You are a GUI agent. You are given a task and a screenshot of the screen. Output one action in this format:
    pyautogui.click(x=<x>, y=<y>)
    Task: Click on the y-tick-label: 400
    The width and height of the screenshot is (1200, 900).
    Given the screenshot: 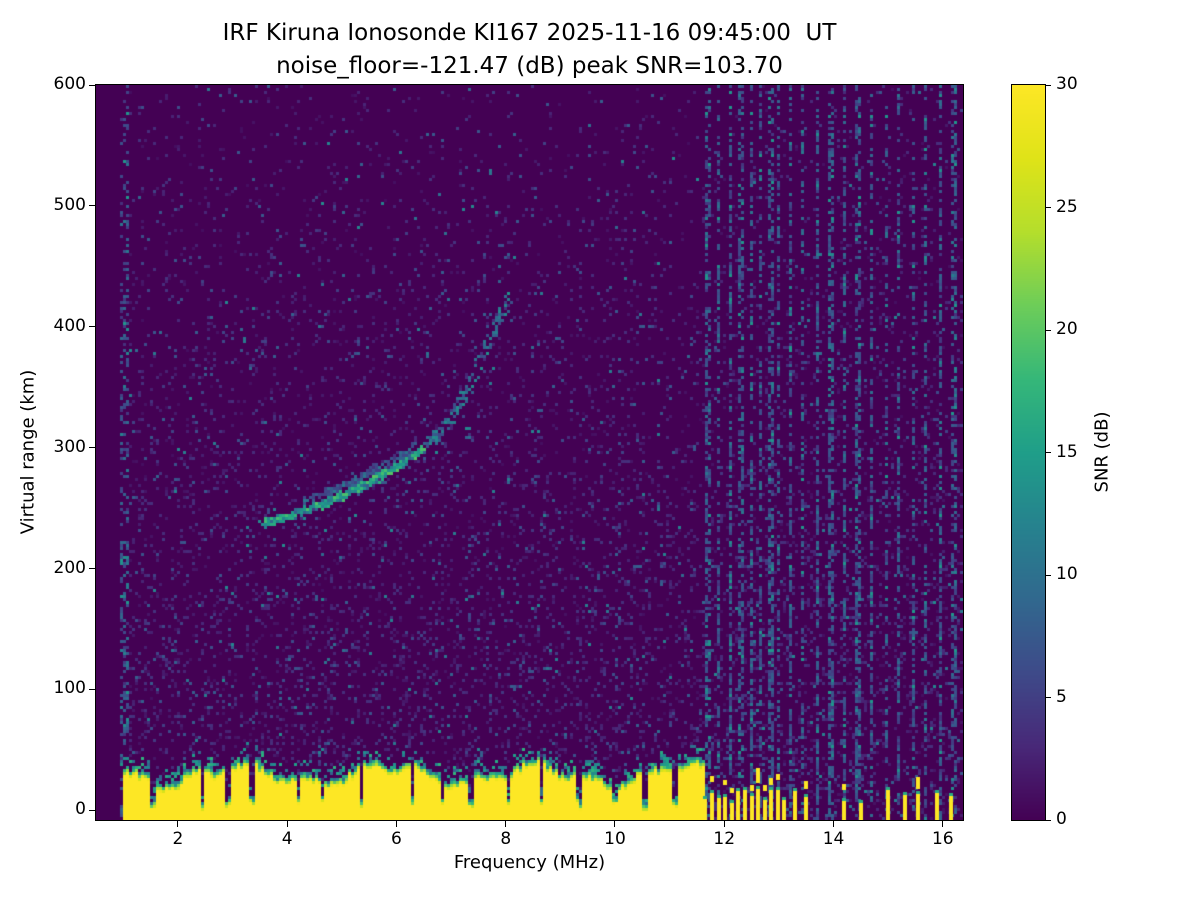 What is the action you would take?
    pyautogui.click(x=69, y=325)
    